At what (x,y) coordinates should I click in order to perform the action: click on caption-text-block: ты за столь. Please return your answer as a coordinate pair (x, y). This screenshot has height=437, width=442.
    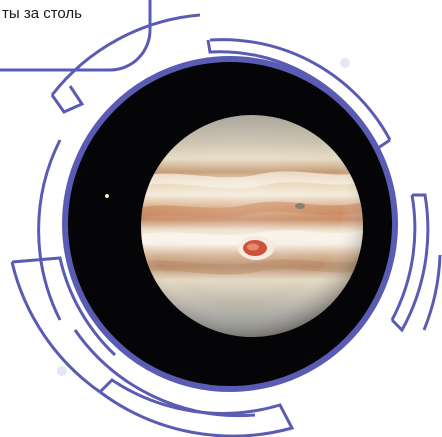
    Looking at the image, I should click on (41, 12).